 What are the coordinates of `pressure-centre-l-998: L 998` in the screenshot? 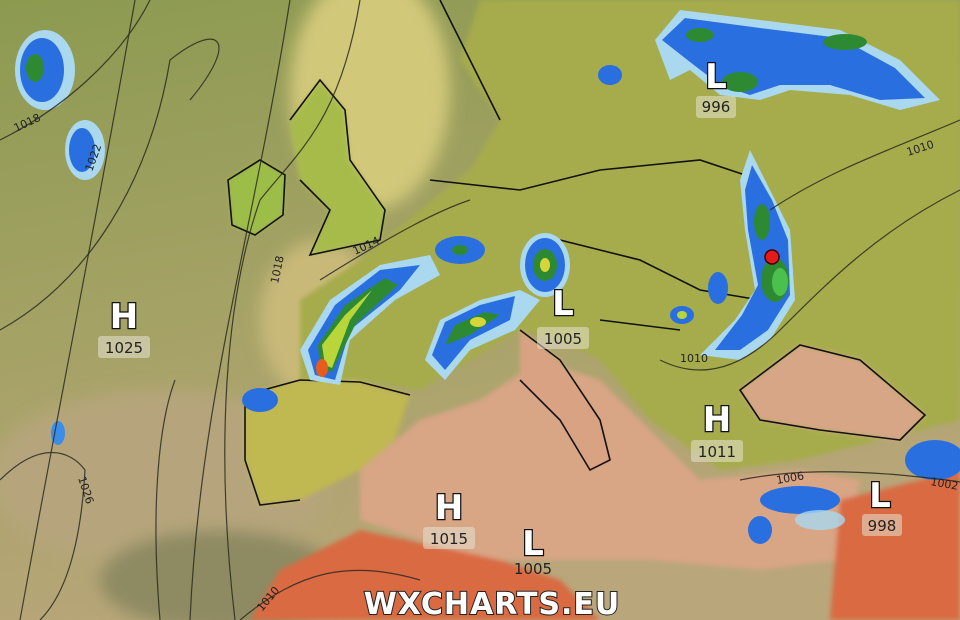 It's located at (882, 505).